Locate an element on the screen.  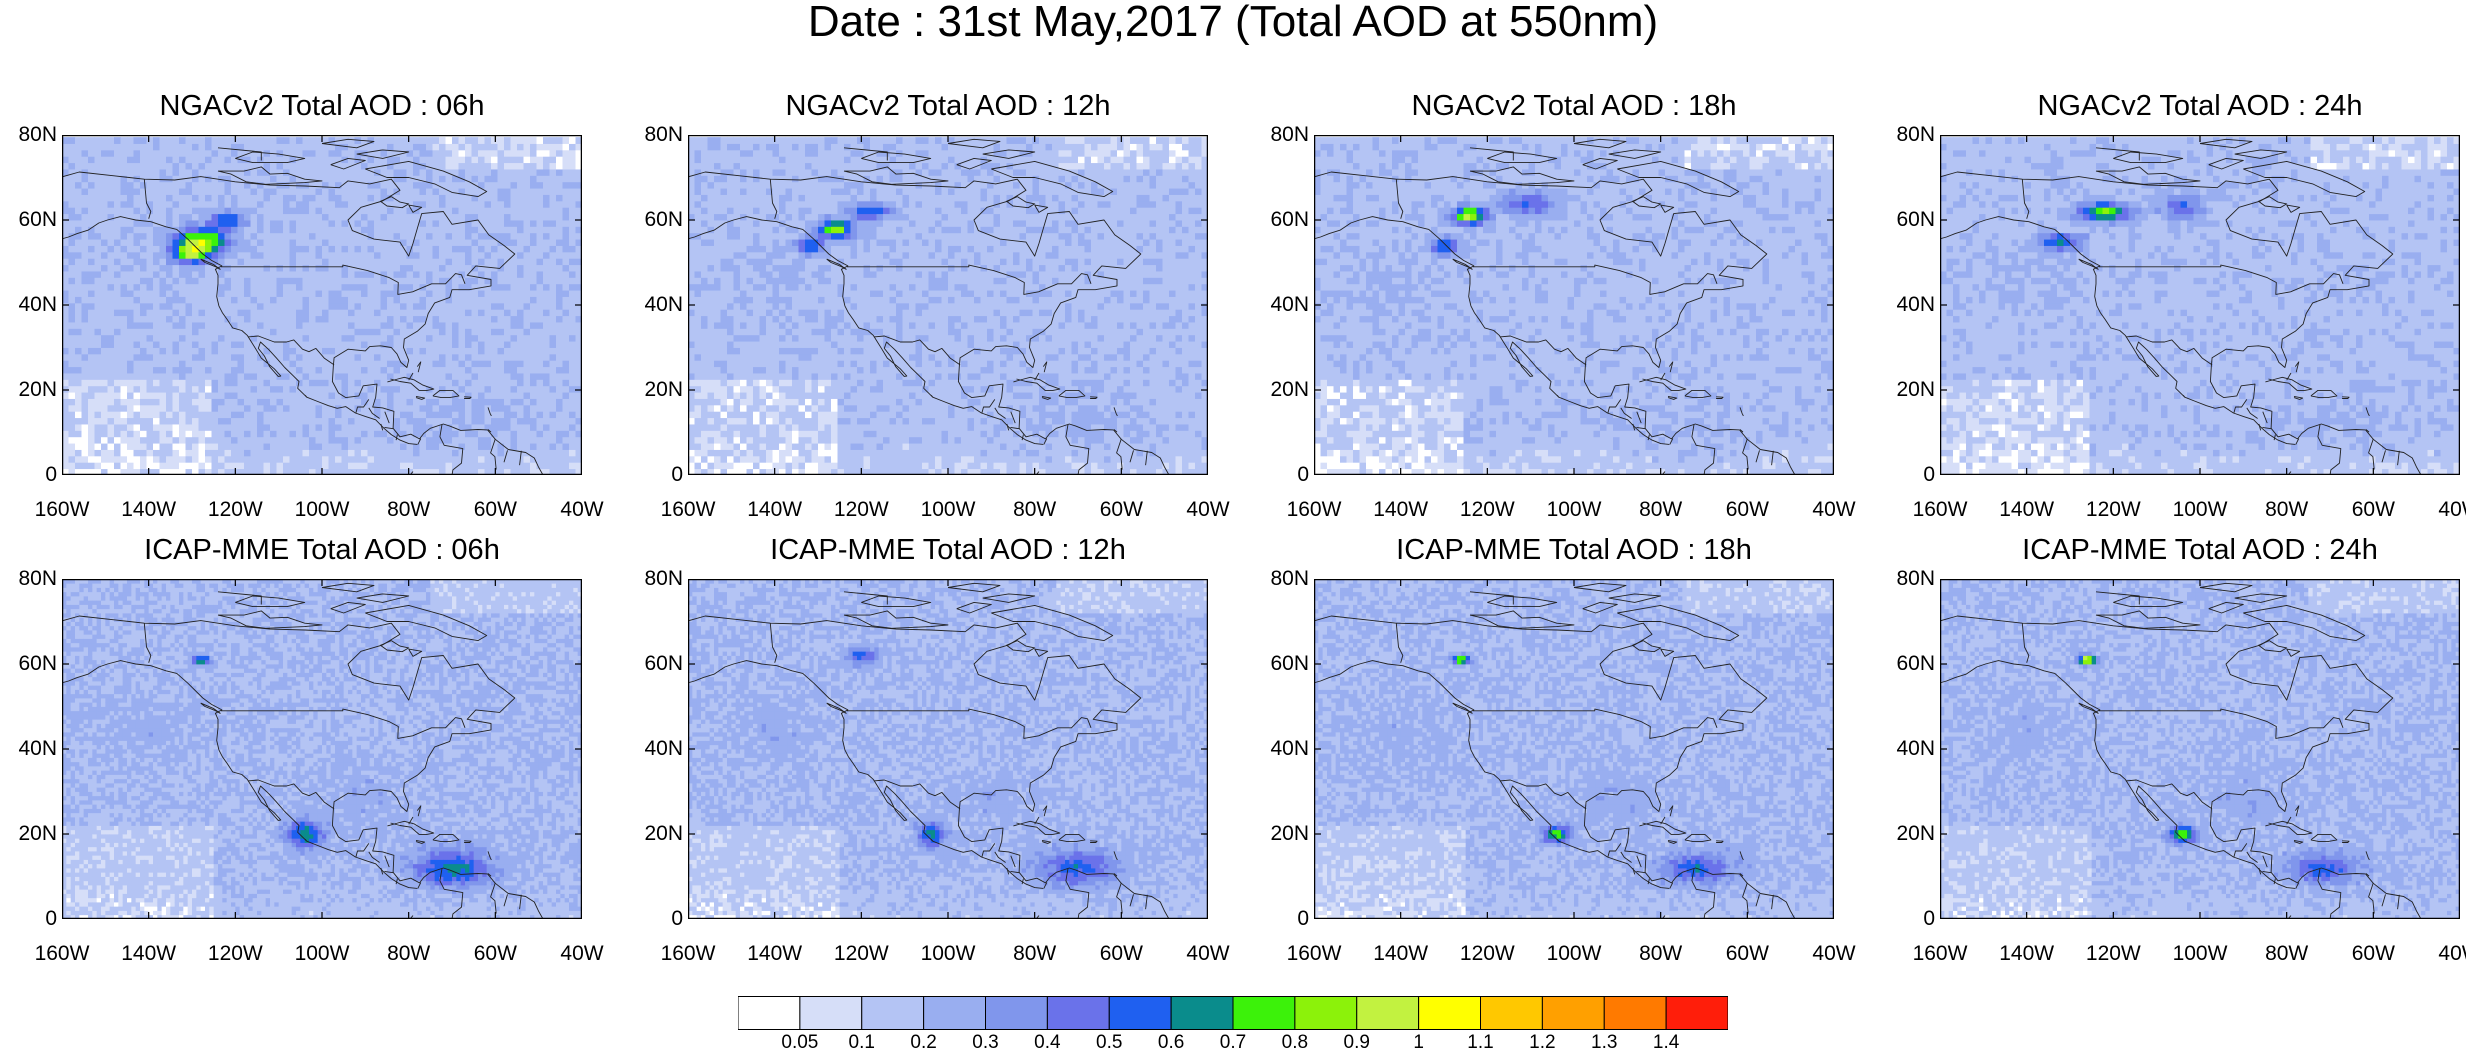
colorbar-label: 0.1 is located at coordinates (862, 1043).